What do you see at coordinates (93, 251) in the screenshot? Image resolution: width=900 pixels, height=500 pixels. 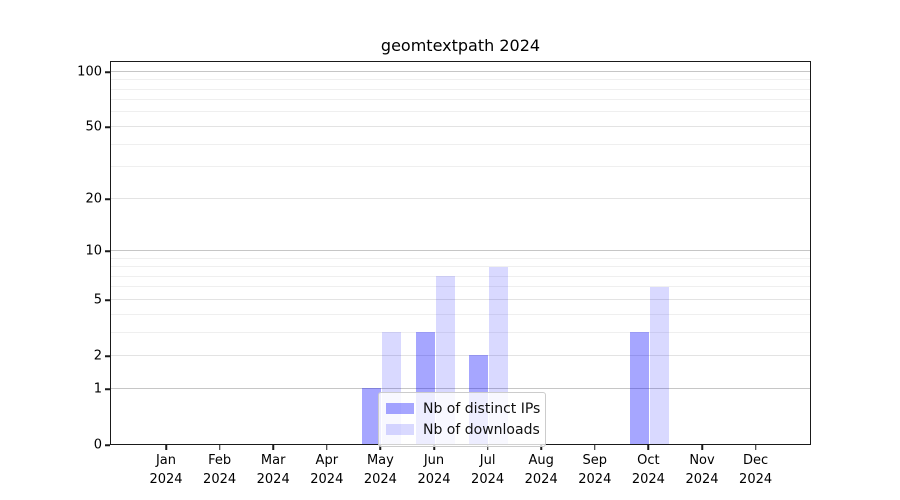 I see `y-tick-label-10: 10` at bounding box center [93, 251].